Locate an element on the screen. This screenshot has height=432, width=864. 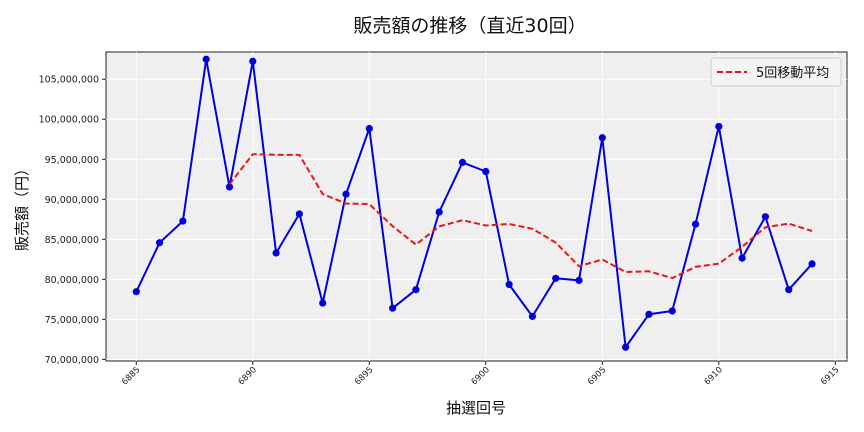
y-tick-label: 70,000,000 is located at coordinates (72, 360).